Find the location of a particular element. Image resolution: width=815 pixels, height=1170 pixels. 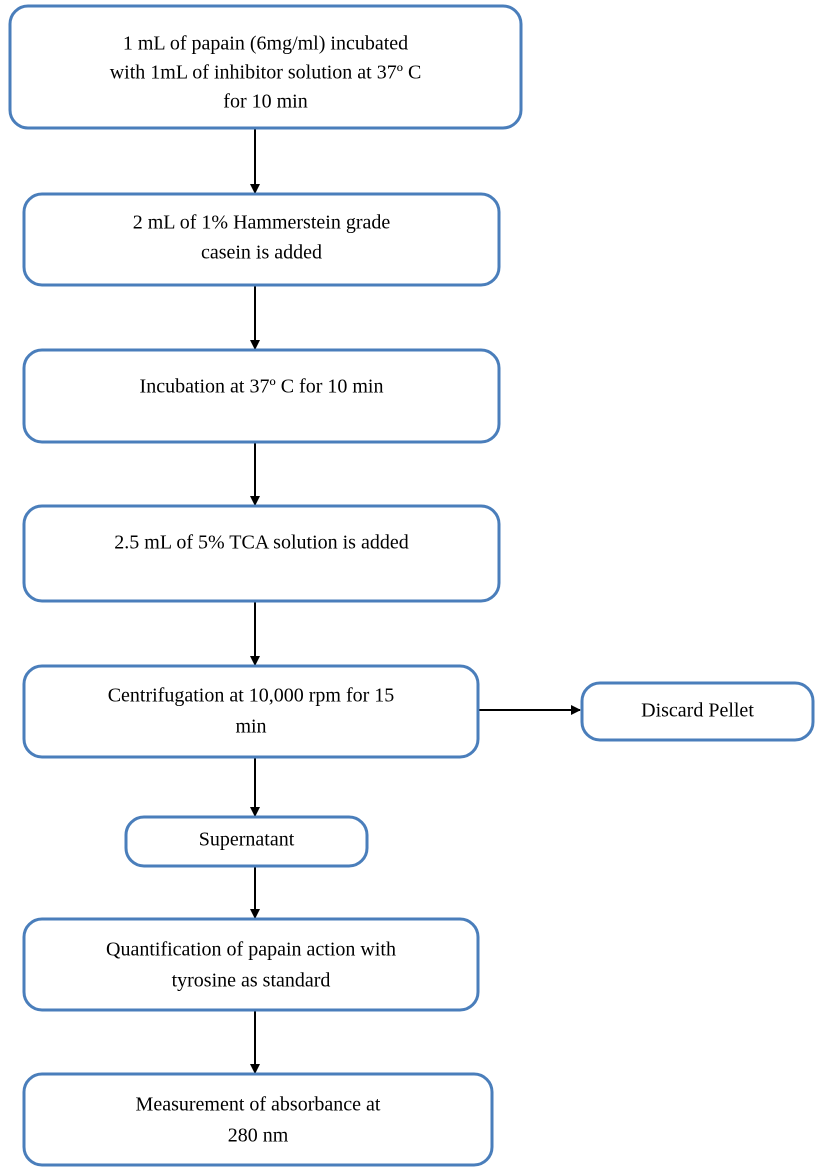

box-label: Supernatant is located at coordinates (247, 840).